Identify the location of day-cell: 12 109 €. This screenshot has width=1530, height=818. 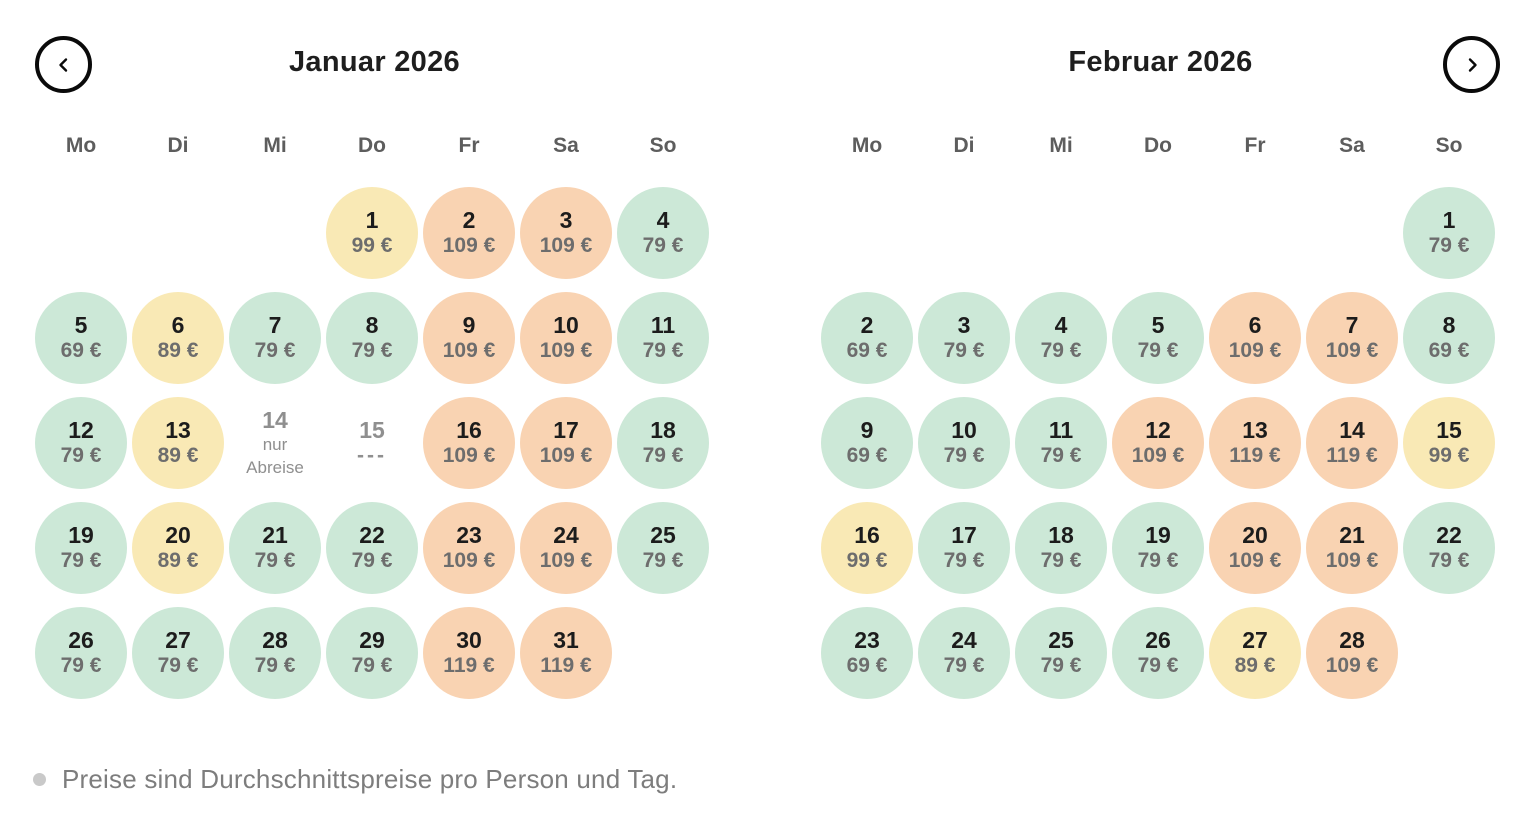
(1158, 443).